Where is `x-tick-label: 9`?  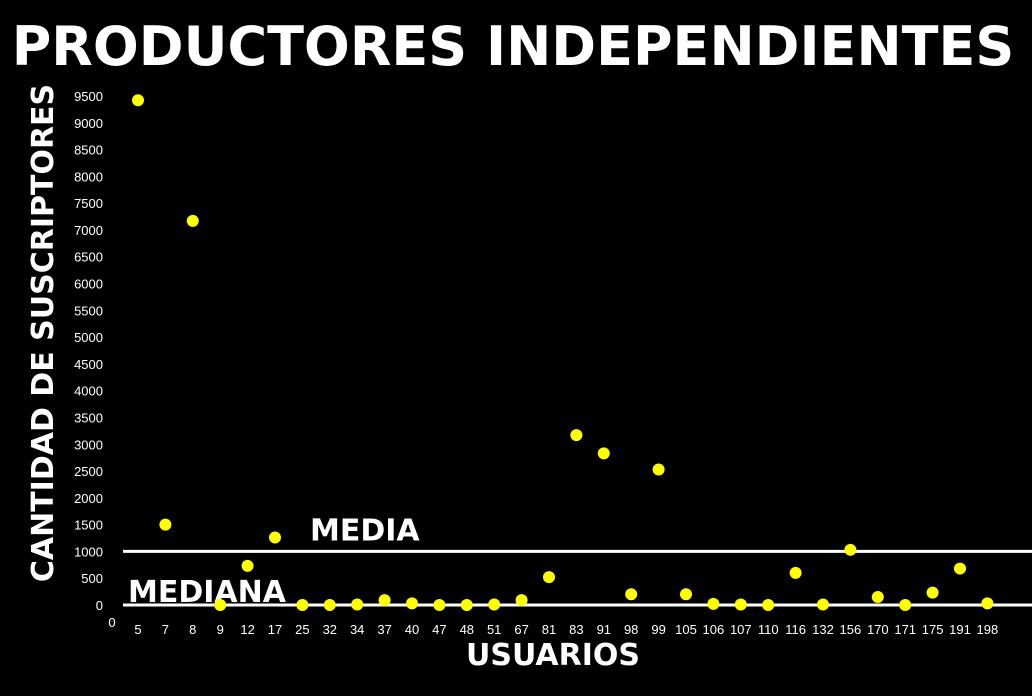
x-tick-label: 9 is located at coordinates (220, 629).